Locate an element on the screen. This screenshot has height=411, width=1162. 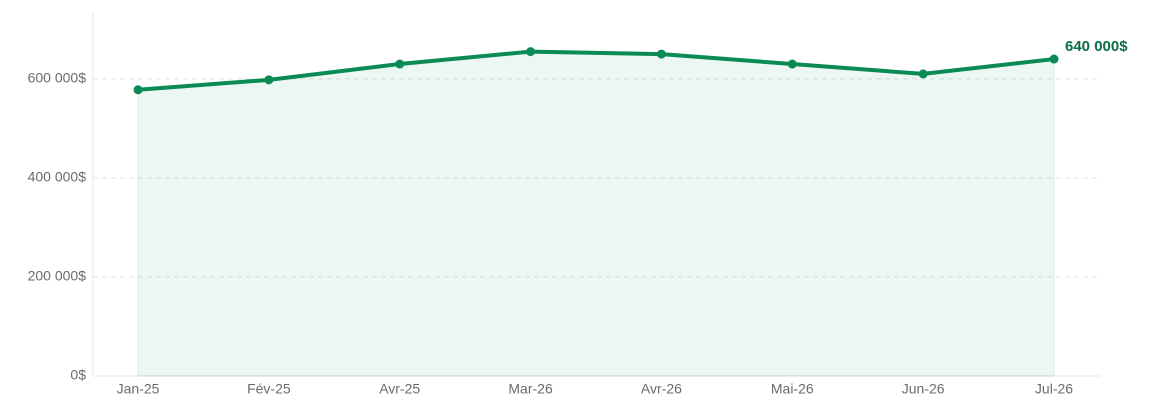
x-tick-label: Avr-26 is located at coordinates (661, 389).